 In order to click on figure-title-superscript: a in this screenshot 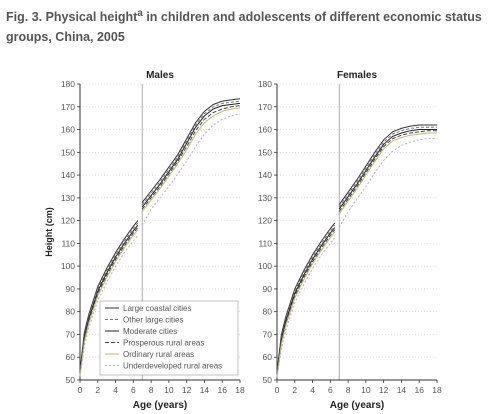, I will do `click(140, 13)`.